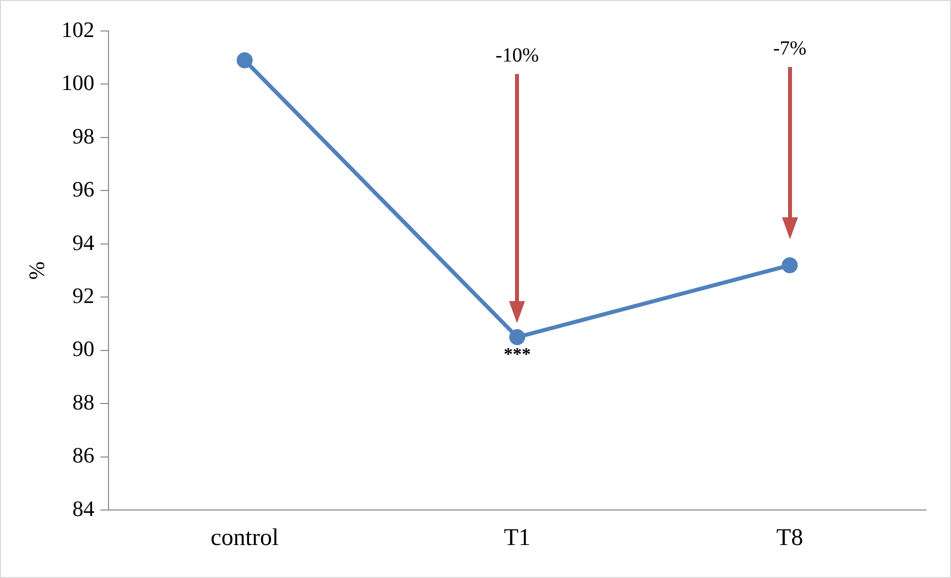 The height and width of the screenshot is (578, 951). What do you see at coordinates (517, 354) in the screenshot?
I see `annotation: ***` at bounding box center [517, 354].